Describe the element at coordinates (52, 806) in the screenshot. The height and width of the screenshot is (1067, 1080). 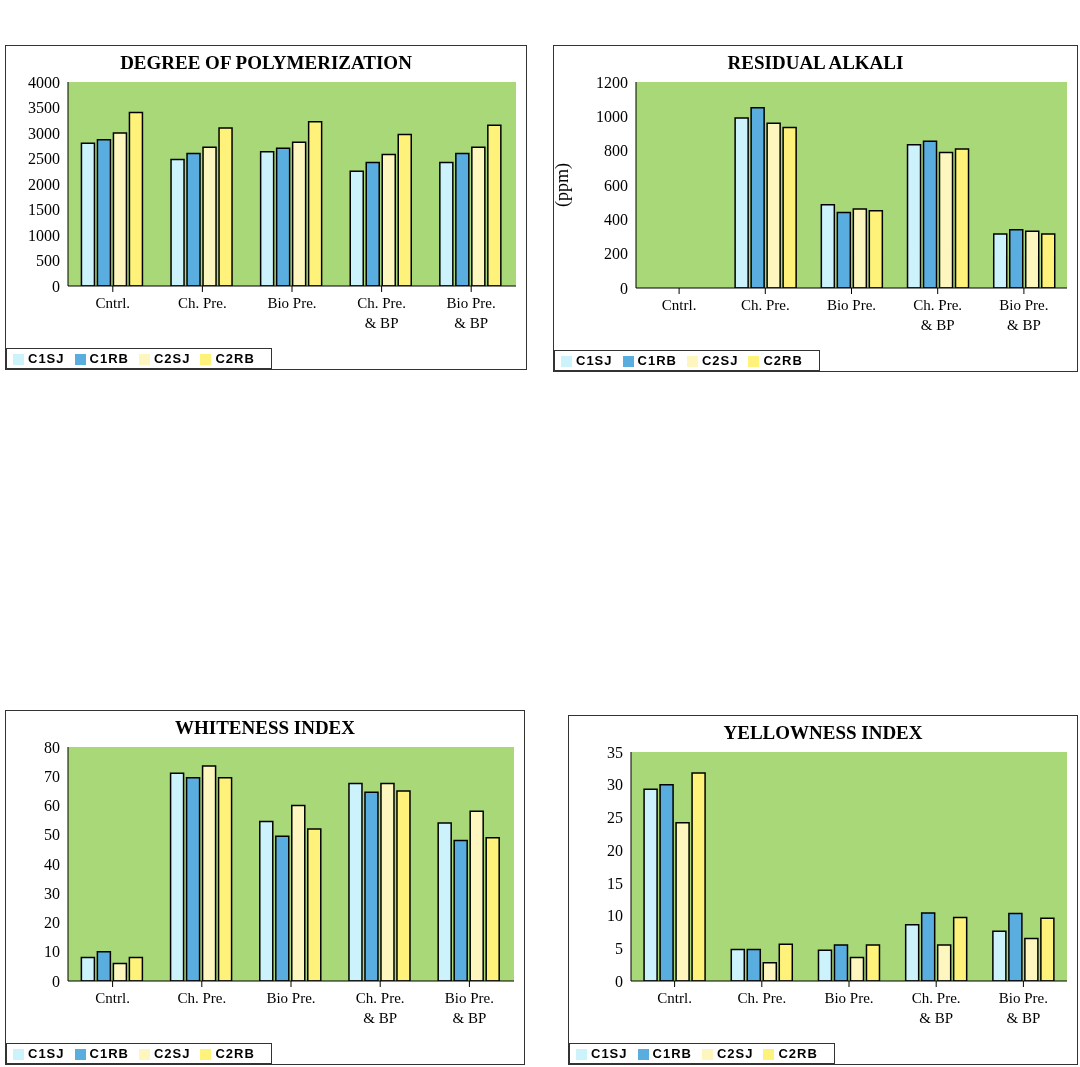
I see `y-tick-label: 60` at that location.